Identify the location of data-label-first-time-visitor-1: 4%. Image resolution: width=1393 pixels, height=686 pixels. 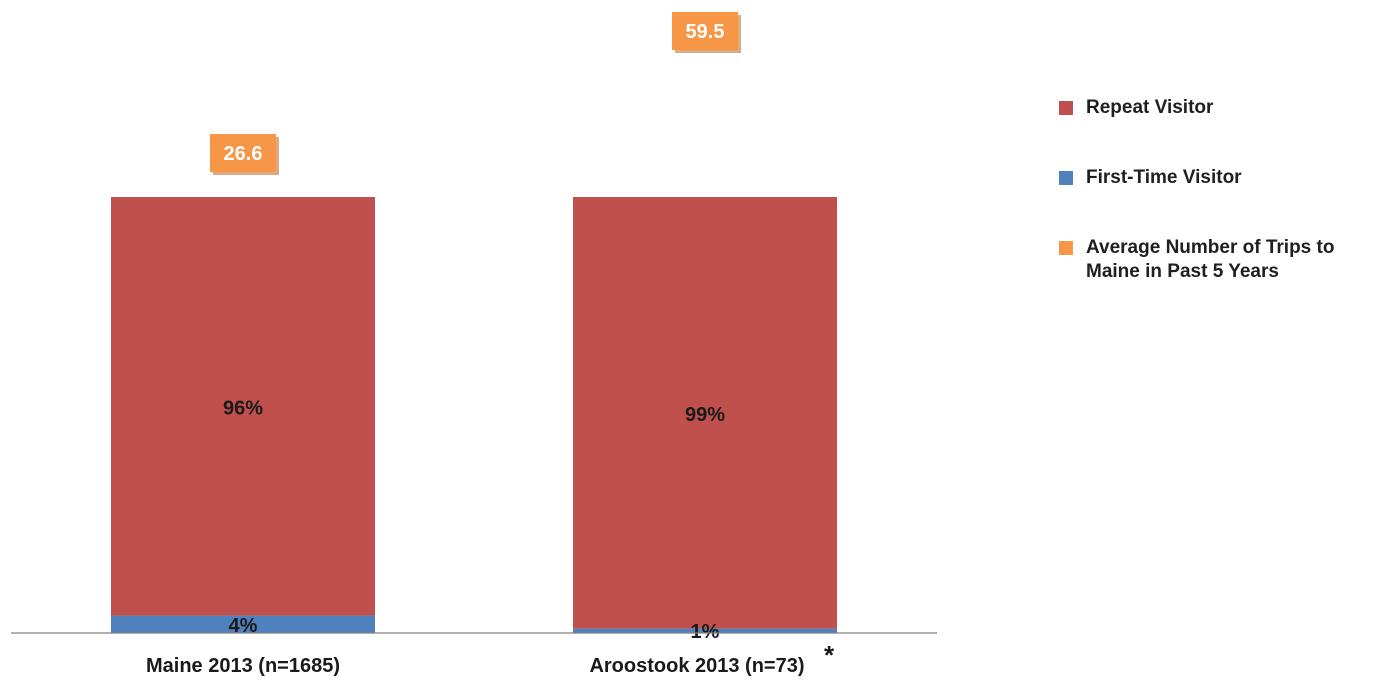
(243, 626).